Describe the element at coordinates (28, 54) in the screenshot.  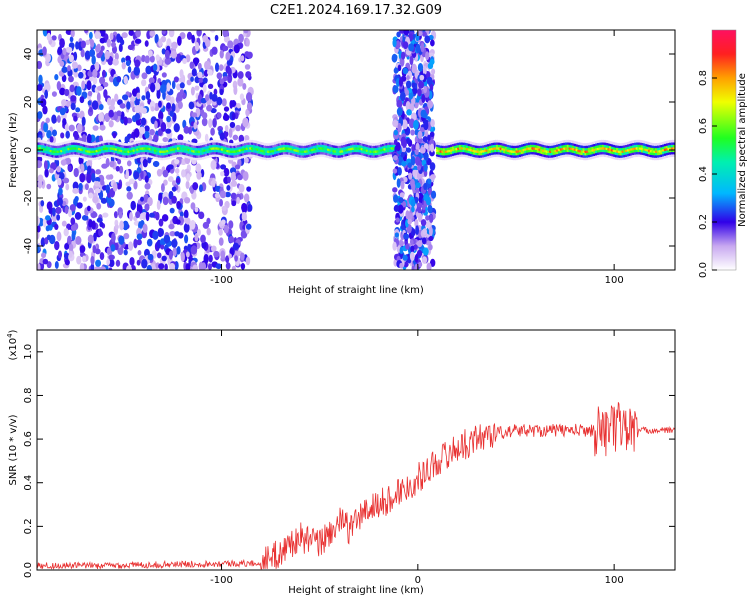
I see `spectrogram-y-tick-label: 40` at that location.